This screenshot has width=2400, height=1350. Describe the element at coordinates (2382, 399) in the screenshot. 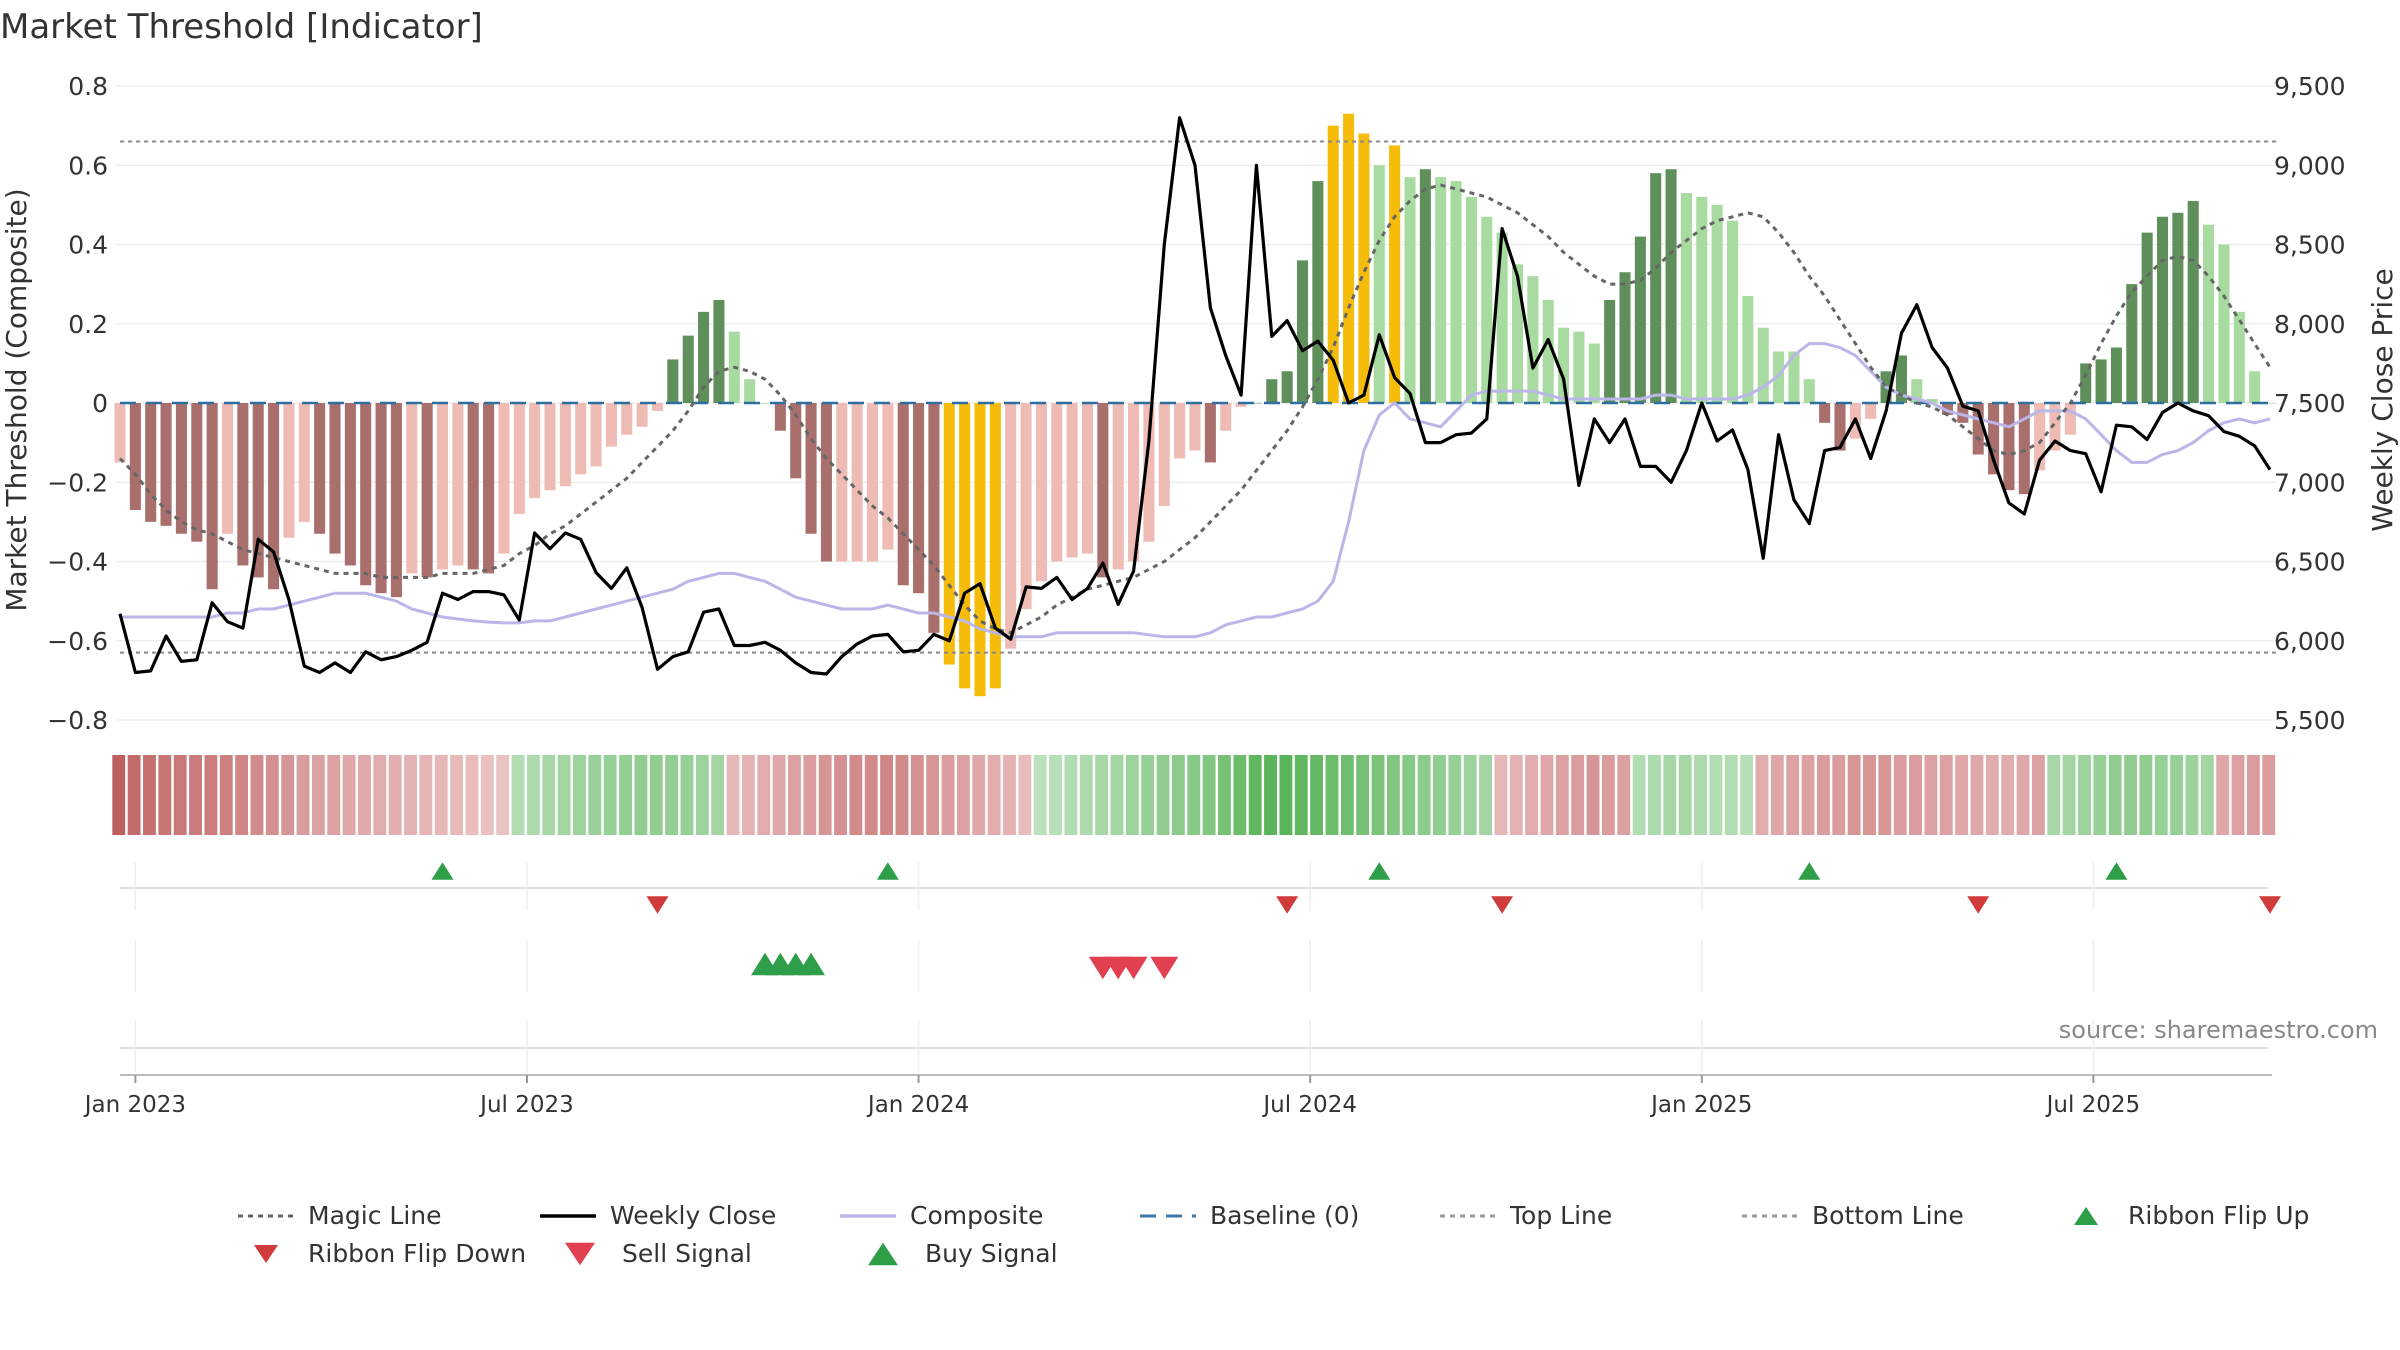

I see `y-axis-label-right: Weekly Close Price` at that location.